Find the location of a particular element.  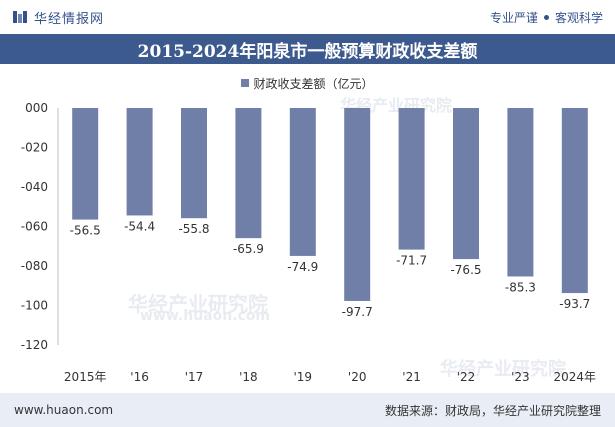

x-tick-label: '22 is located at coordinates (466, 377).